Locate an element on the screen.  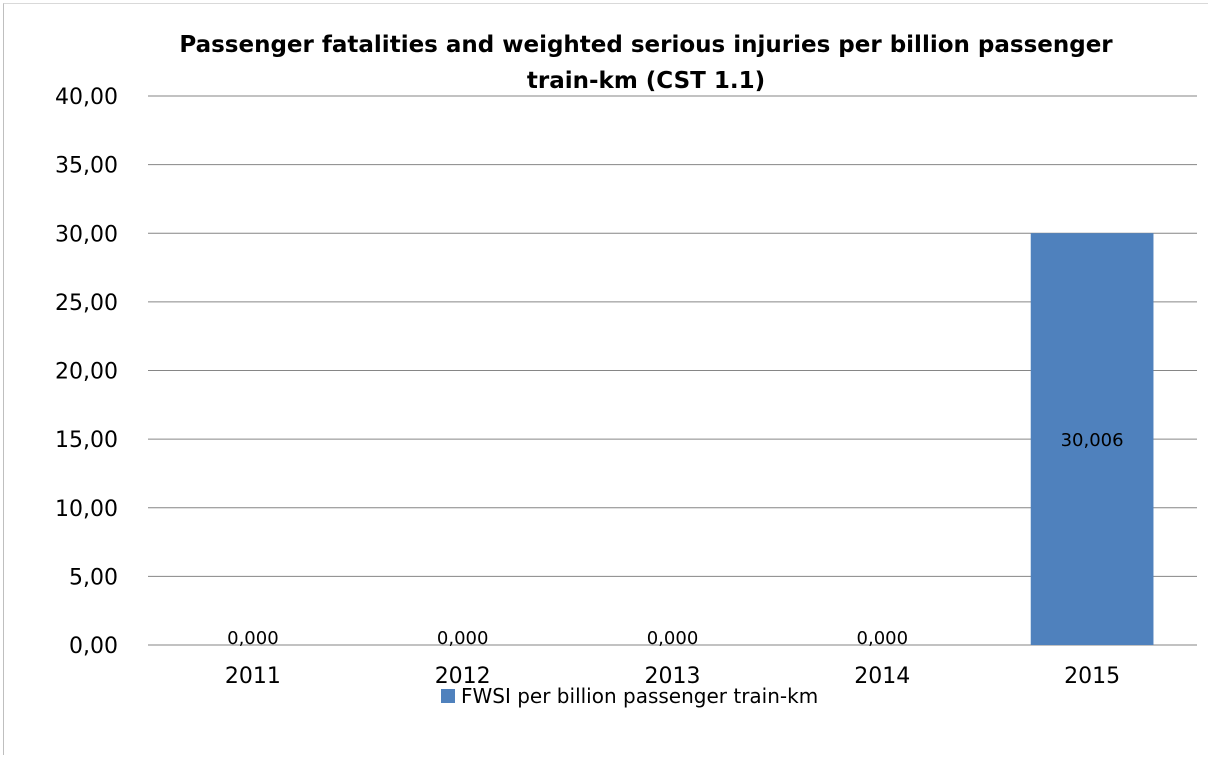
y-tick-label-8: 40,00 is located at coordinates (86, 97).